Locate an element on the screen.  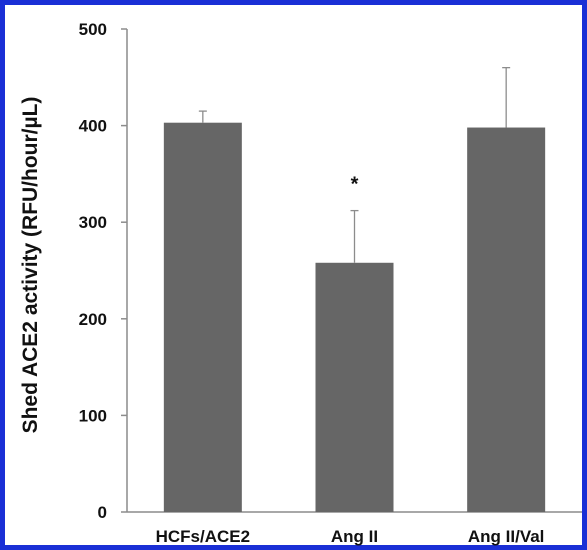
significance-marker: * is located at coordinates (355, 185).